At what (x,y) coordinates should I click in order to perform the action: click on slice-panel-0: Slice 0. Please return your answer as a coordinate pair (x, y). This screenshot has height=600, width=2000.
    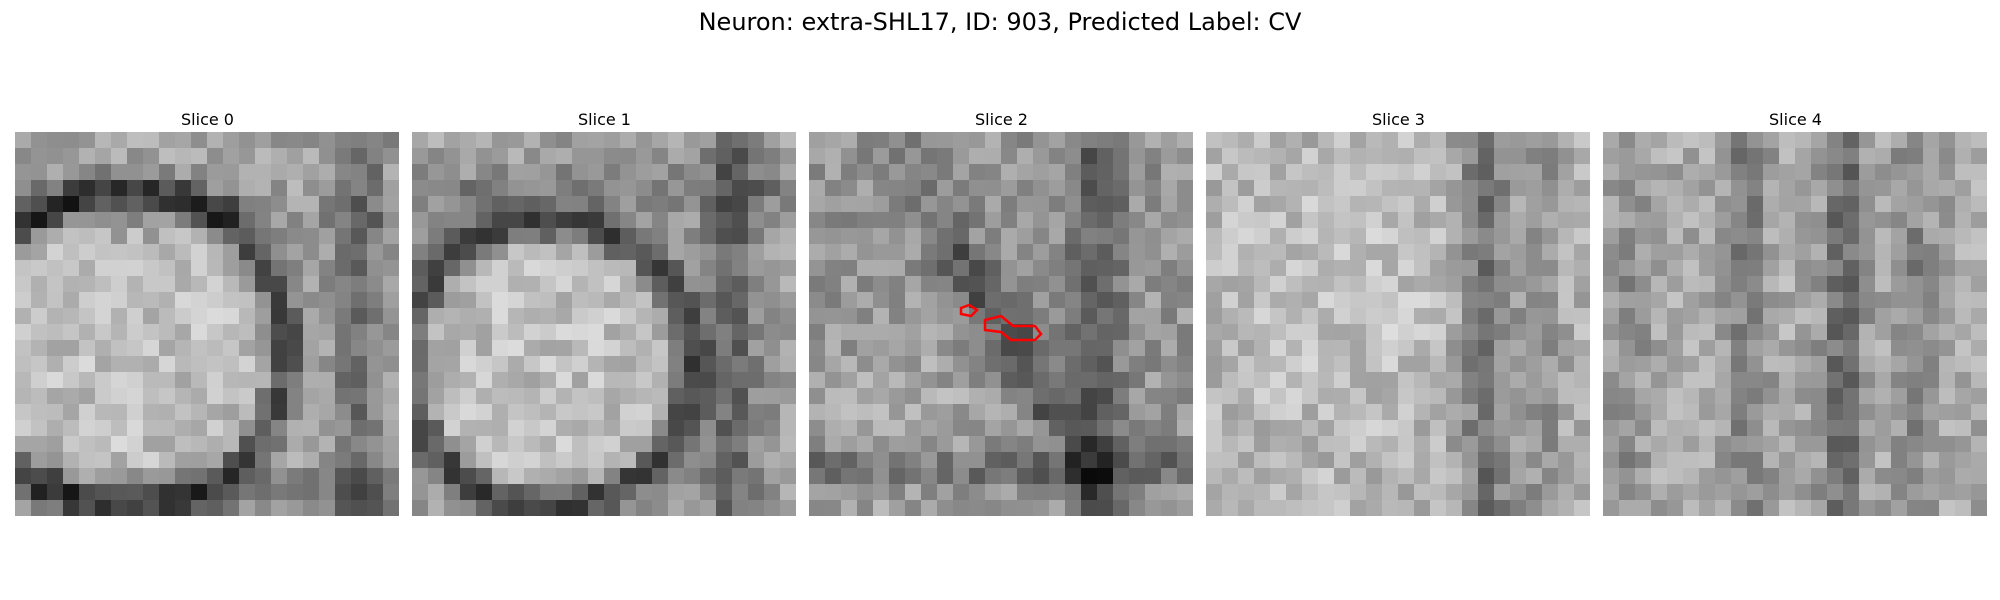
    Looking at the image, I should click on (207, 312).